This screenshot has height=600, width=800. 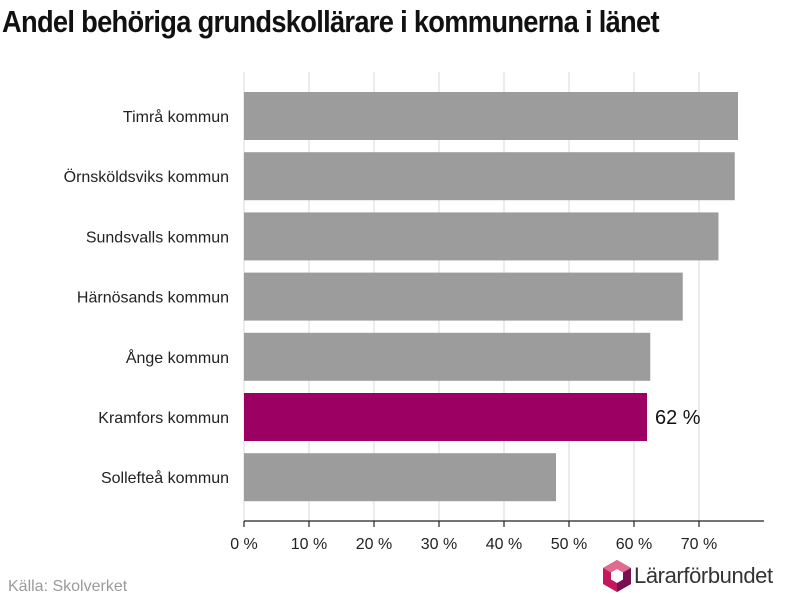 I want to click on category-label: Sundsvalls kommun, so click(x=157, y=237).